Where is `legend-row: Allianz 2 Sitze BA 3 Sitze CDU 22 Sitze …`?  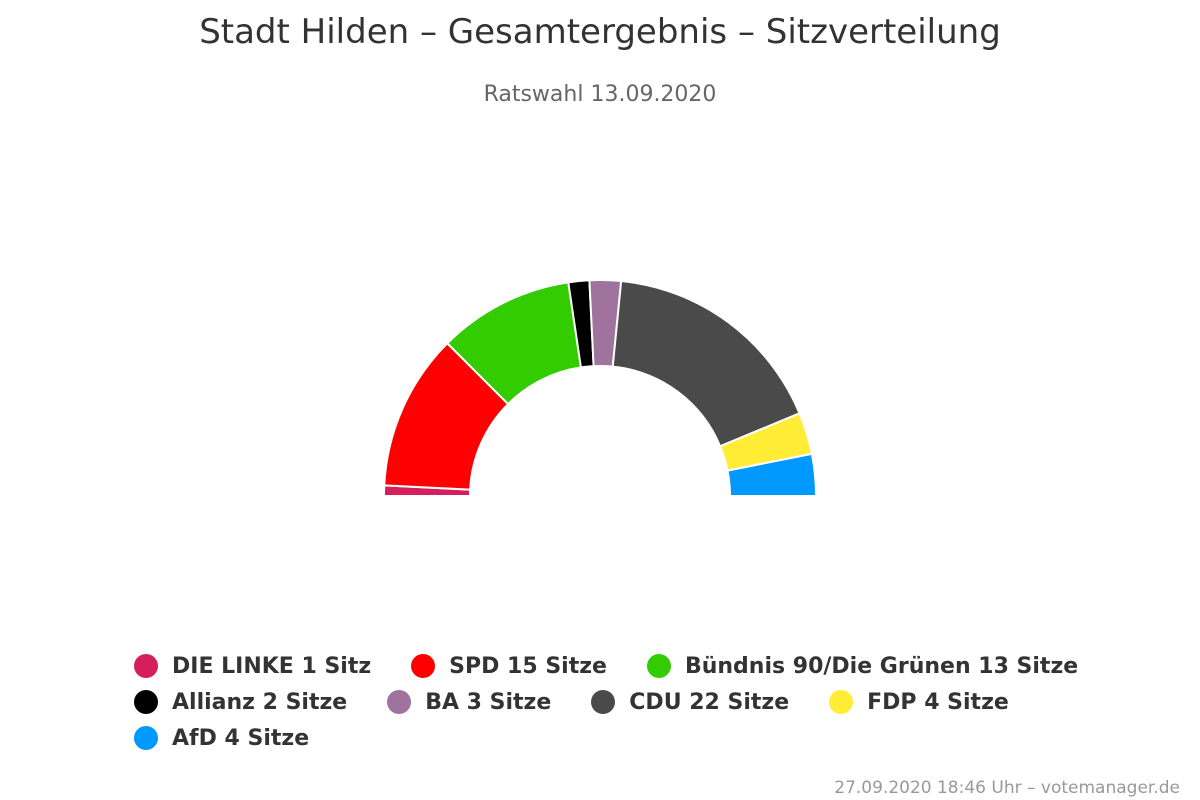 legend-row: Allianz 2 Sitze BA 3 Sitze CDU 22 Sitze … is located at coordinates (634, 702).